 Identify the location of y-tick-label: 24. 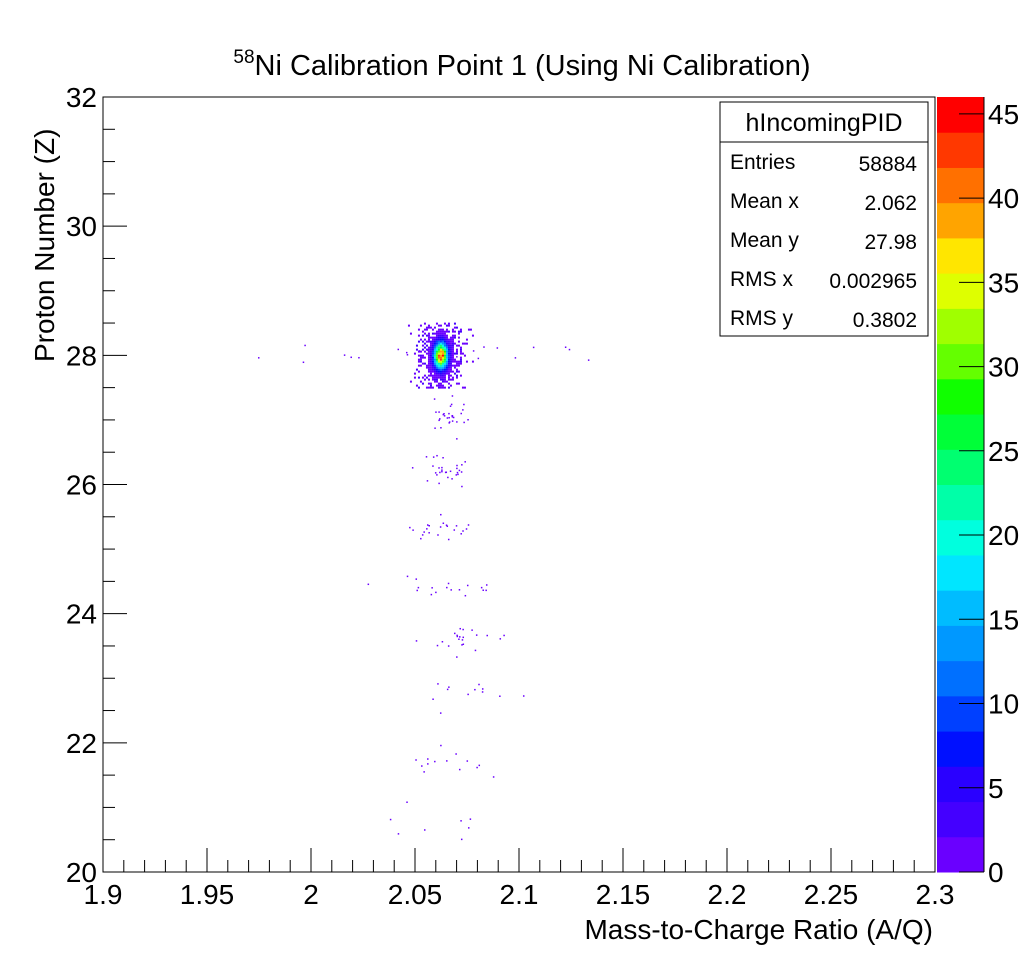
(81, 614).